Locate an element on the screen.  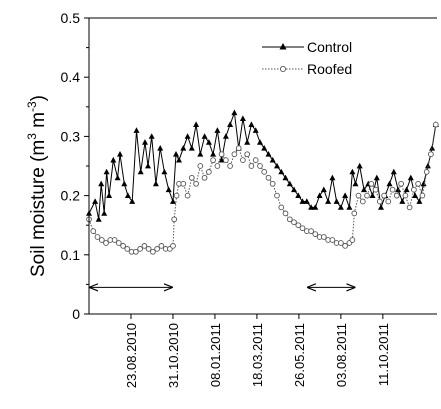
y-axis-title-exp1: 3 is located at coordinates (32, 136).